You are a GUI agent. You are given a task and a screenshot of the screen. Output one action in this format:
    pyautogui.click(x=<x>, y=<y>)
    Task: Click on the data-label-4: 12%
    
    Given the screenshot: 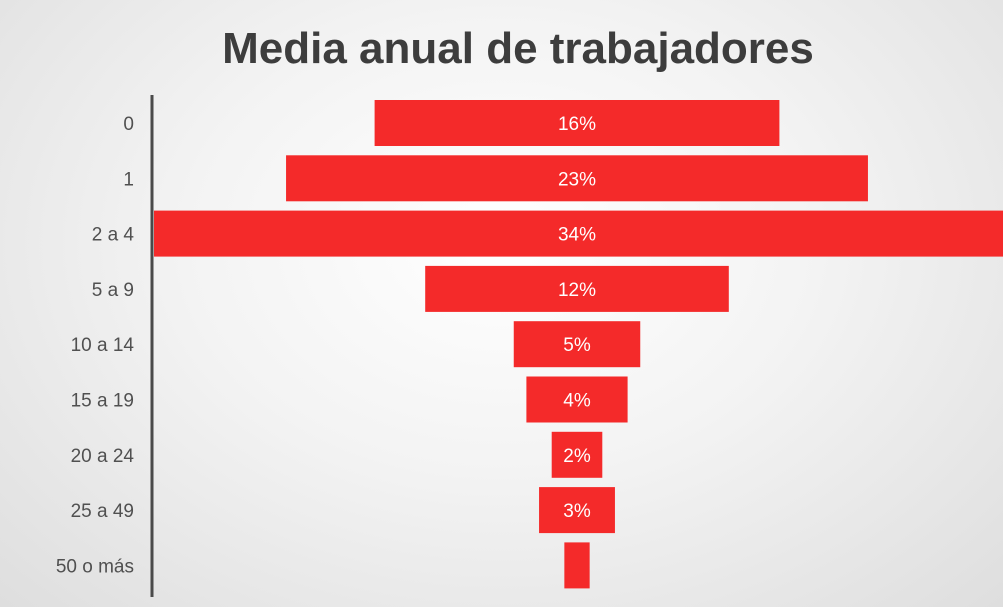 What is the action you would take?
    pyautogui.click(x=577, y=290)
    